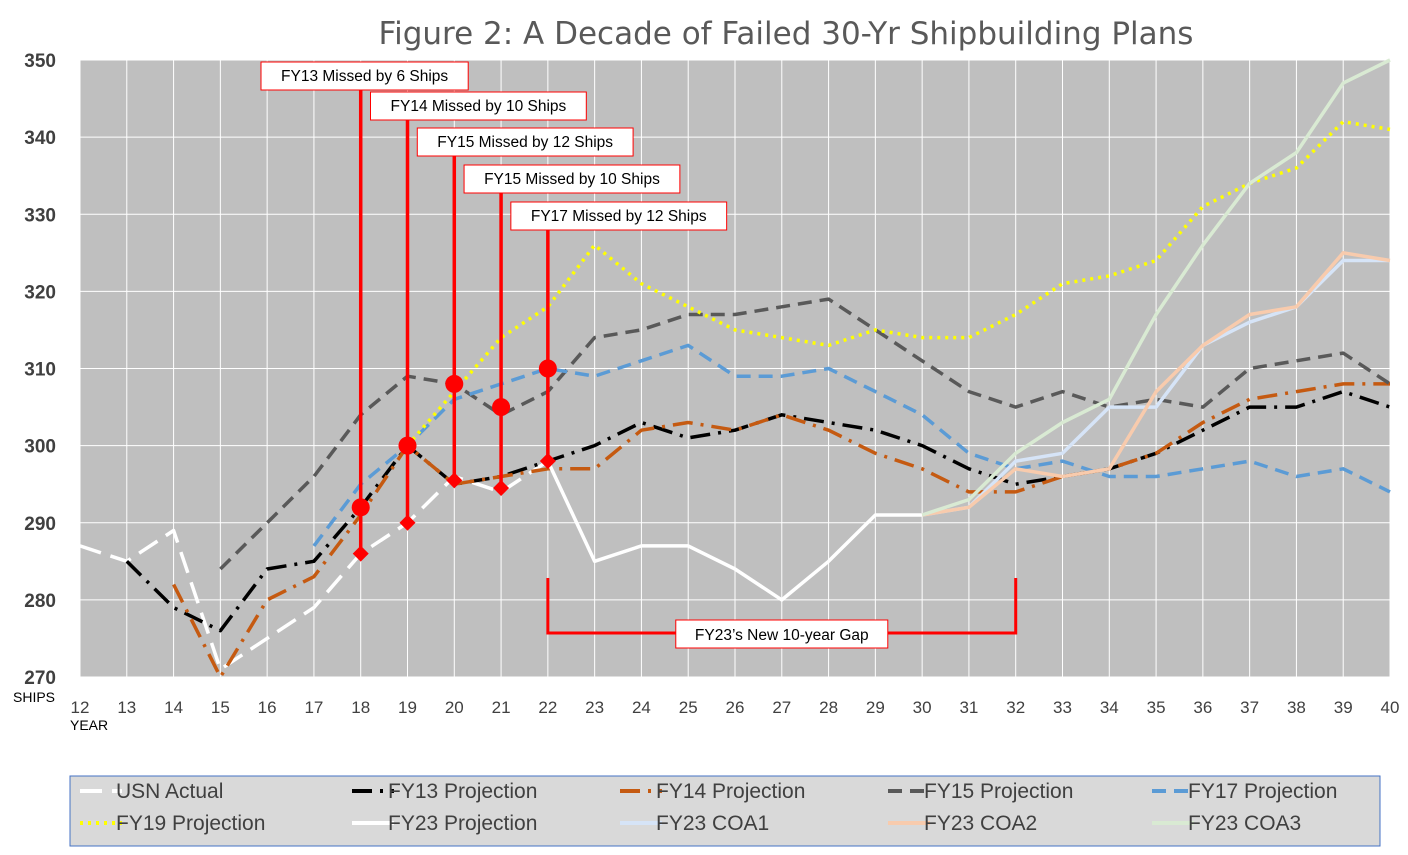  Describe the element at coordinates (968, 707) in the screenshot. I see `x-tick-label: 31` at that location.